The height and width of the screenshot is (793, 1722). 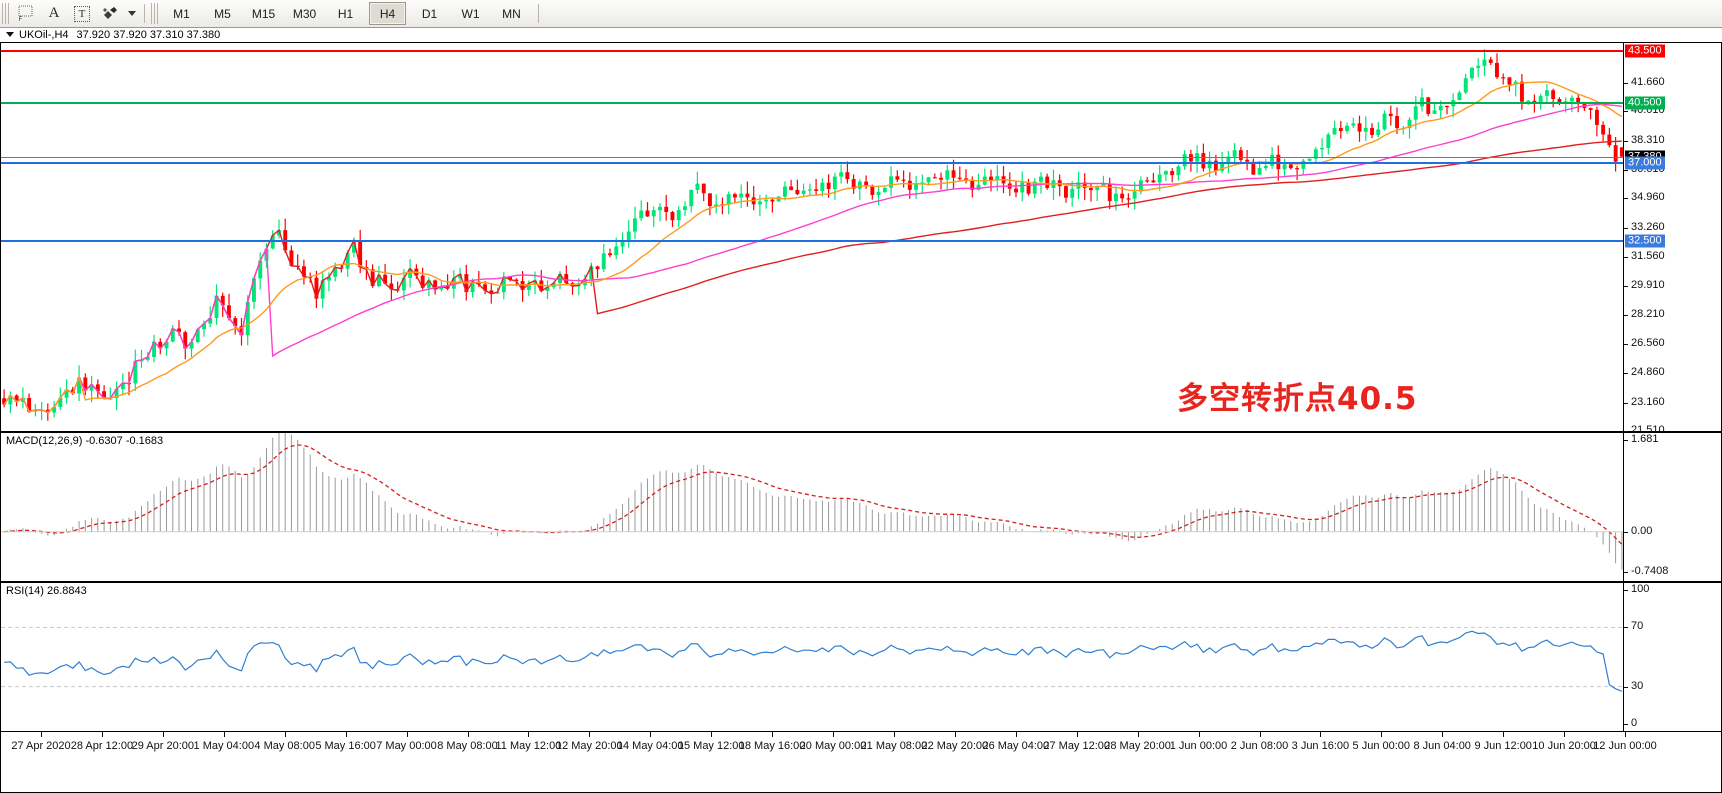 I want to click on timeframe-m5: M5, so click(x=222, y=13).